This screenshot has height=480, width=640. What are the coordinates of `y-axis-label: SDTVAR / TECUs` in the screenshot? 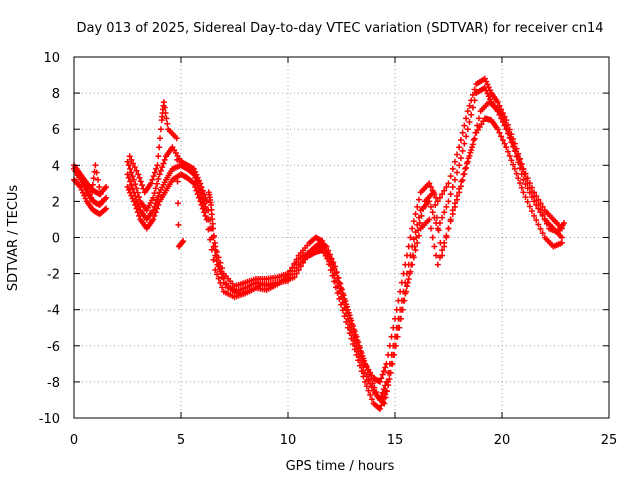 It's located at (13, 238).